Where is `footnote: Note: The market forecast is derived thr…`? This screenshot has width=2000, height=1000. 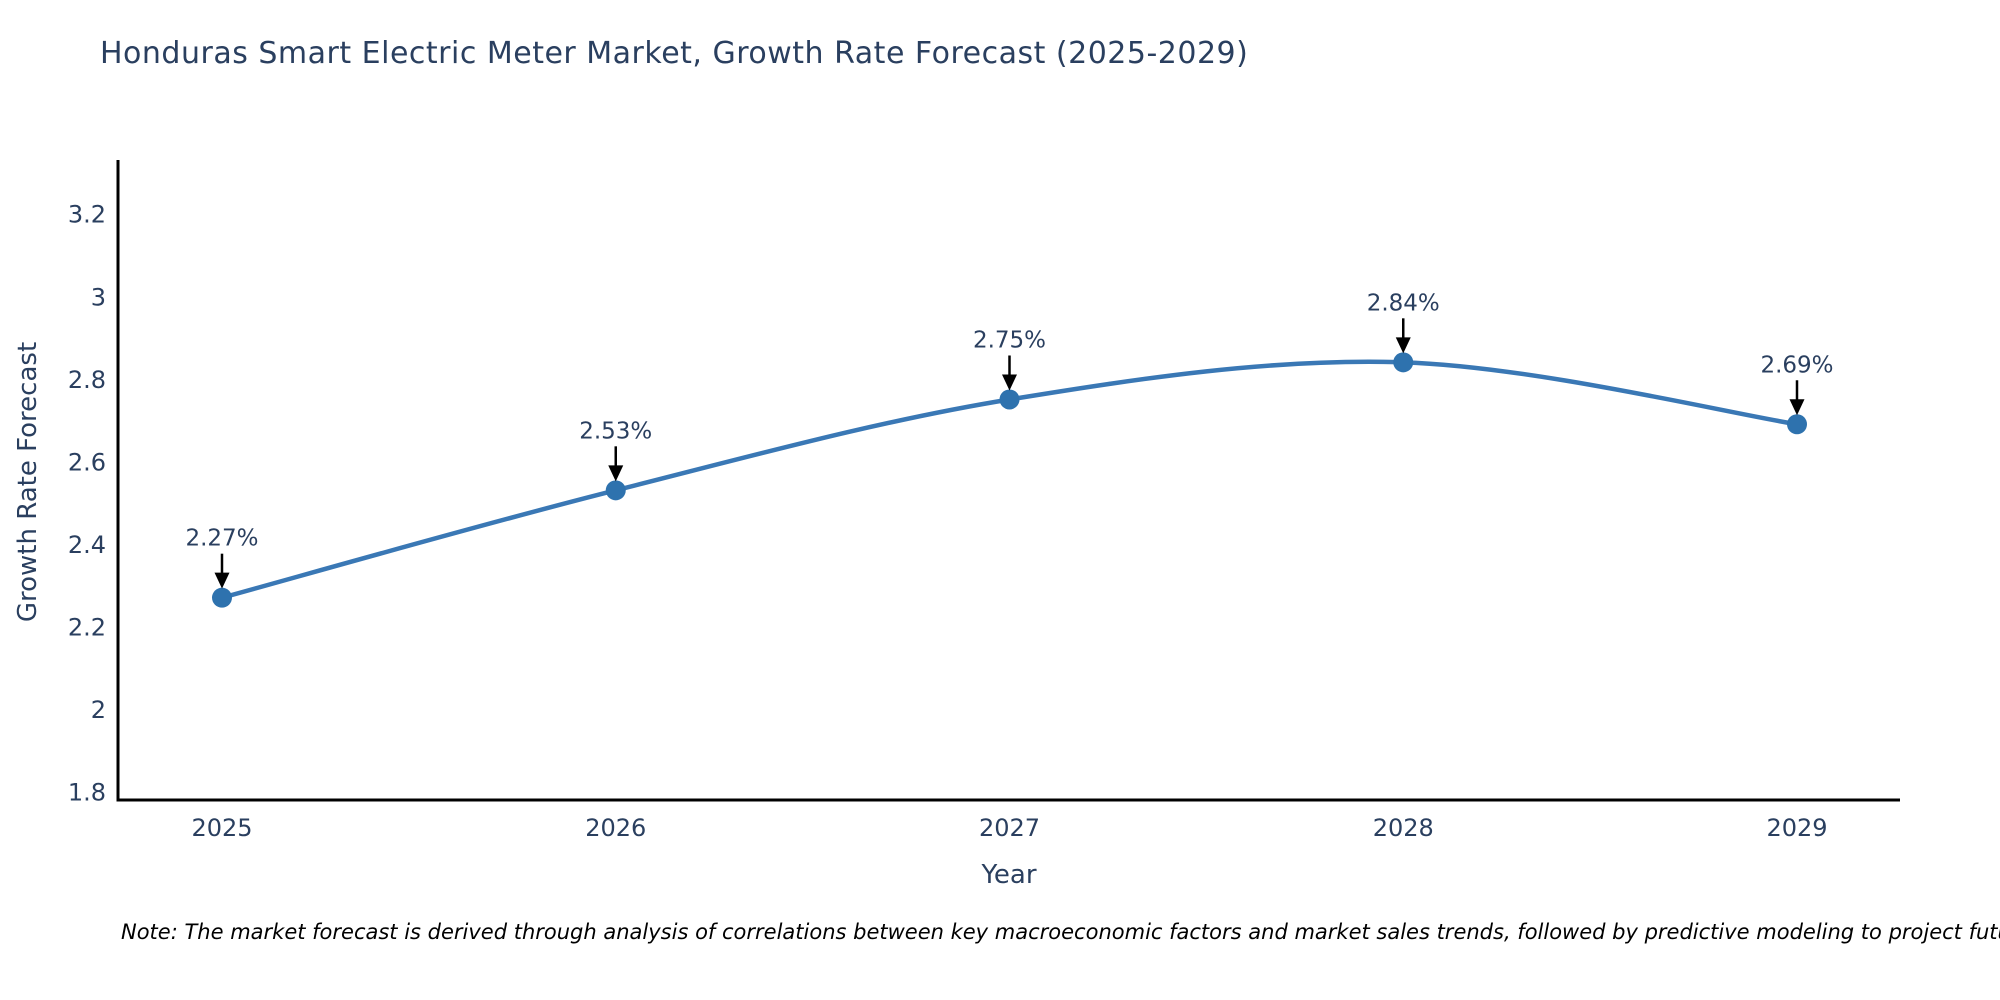 footnote: Note: The market forecast is derived thr… is located at coordinates (1060, 932).